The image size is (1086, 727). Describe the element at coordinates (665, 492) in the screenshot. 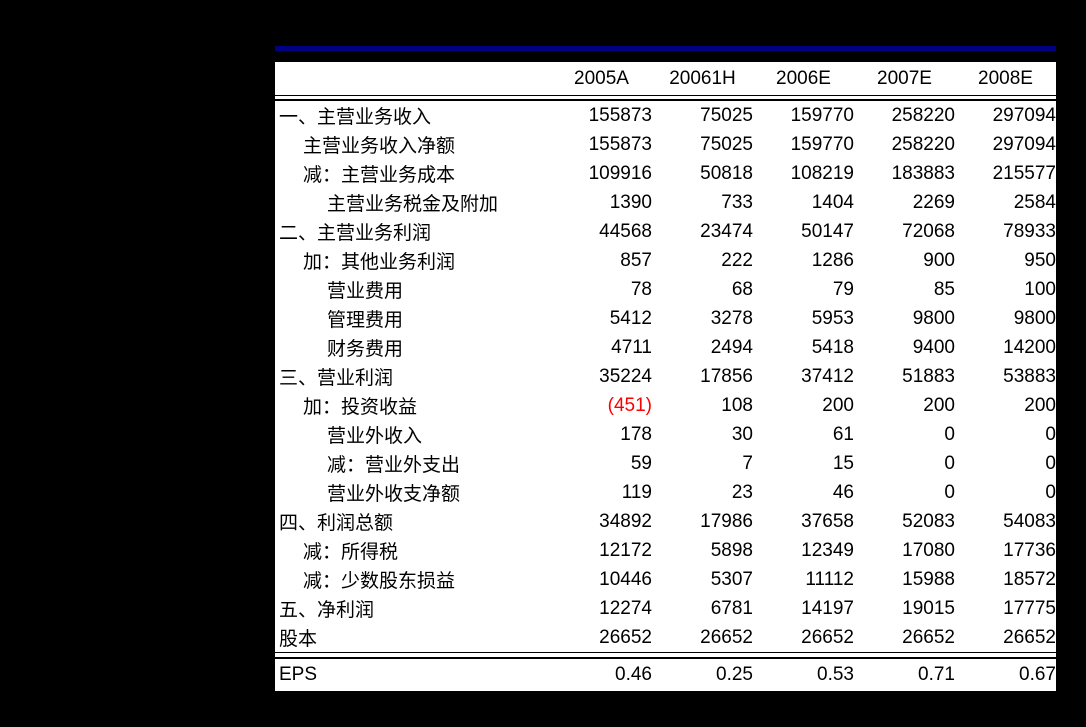

I see `table-row: 营业外收支净额 119 23 46 0 0` at that location.